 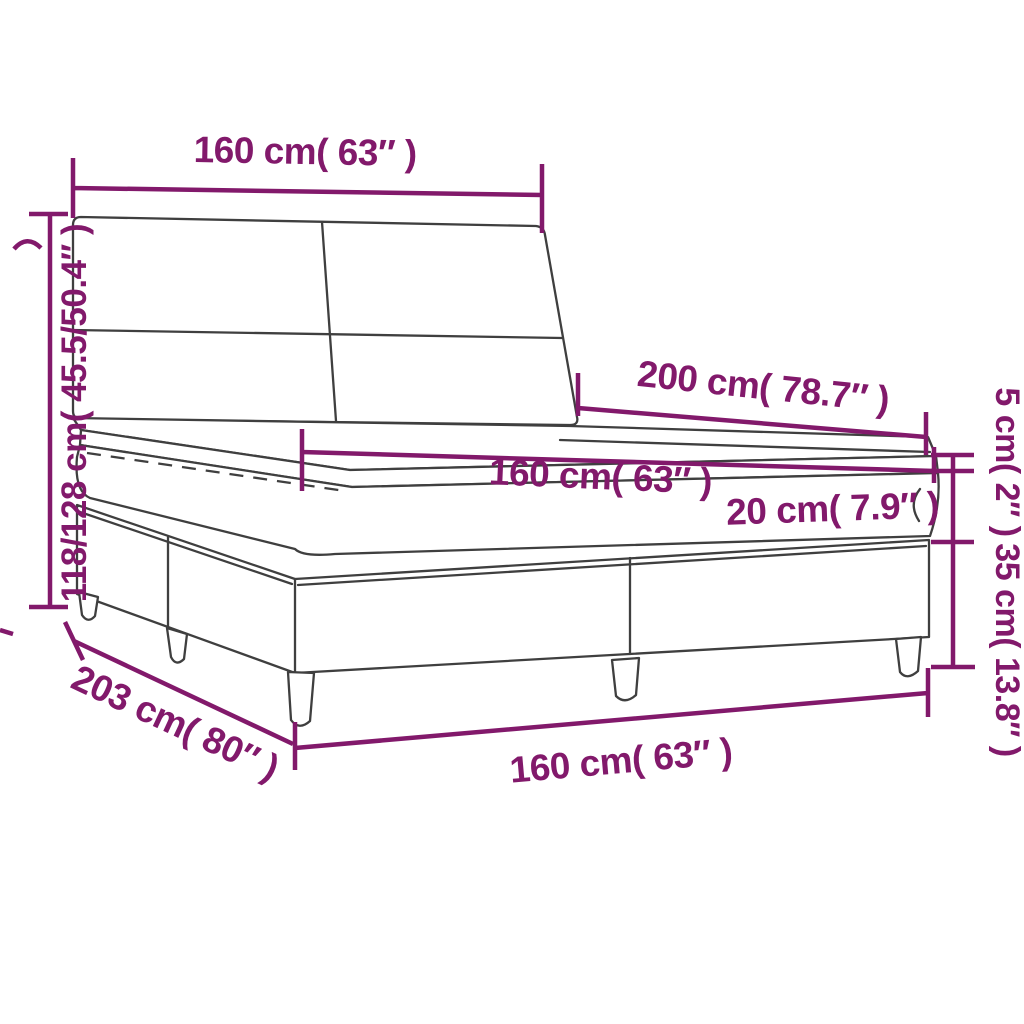 I want to click on dim-label-topper-height: 5 cm( 2″ ), so click(x=1006, y=461).